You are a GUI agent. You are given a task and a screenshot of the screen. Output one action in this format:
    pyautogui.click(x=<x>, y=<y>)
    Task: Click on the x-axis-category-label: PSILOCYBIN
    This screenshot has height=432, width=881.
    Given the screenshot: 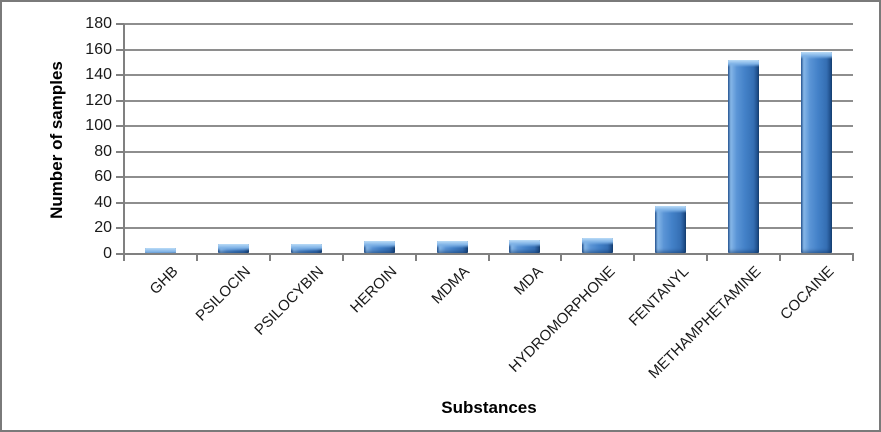 What is the action you would take?
    pyautogui.click(x=289, y=301)
    